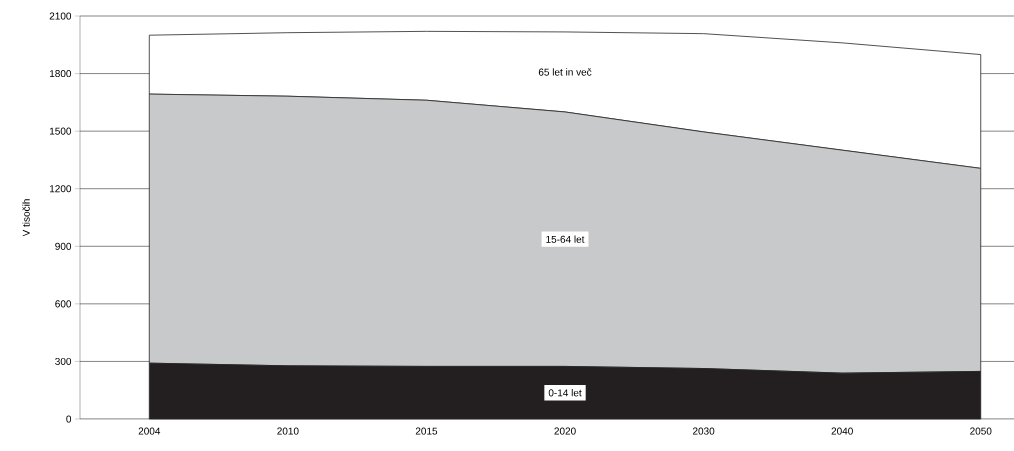 The width and height of the screenshot is (1014, 451). What do you see at coordinates (842, 431) in the screenshot?
I see `x-tick-label: 2040` at bounding box center [842, 431].